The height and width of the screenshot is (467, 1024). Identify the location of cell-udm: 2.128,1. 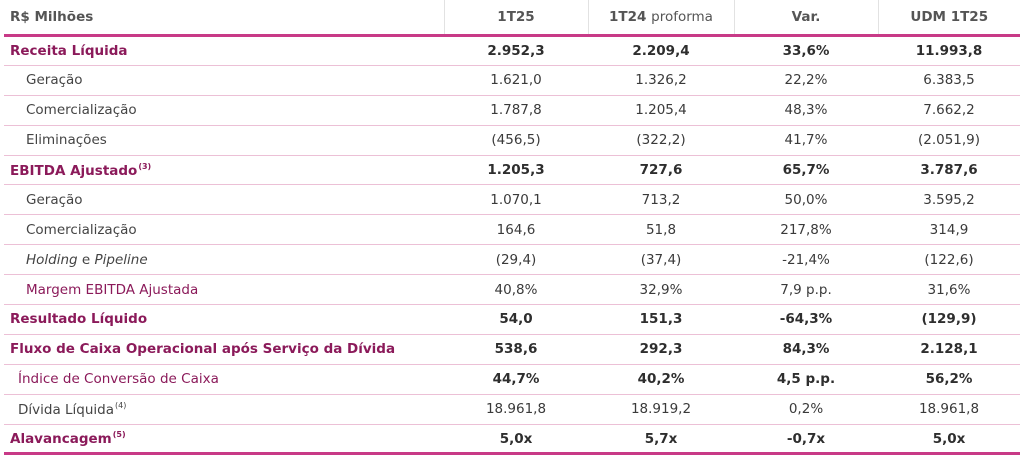
(949, 349).